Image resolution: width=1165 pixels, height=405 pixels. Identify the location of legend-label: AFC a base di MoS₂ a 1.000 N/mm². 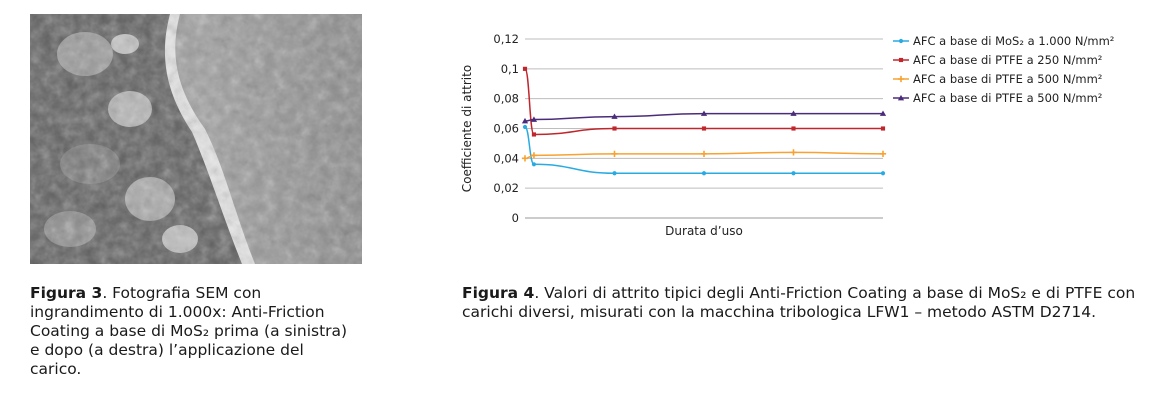
(1013, 41).